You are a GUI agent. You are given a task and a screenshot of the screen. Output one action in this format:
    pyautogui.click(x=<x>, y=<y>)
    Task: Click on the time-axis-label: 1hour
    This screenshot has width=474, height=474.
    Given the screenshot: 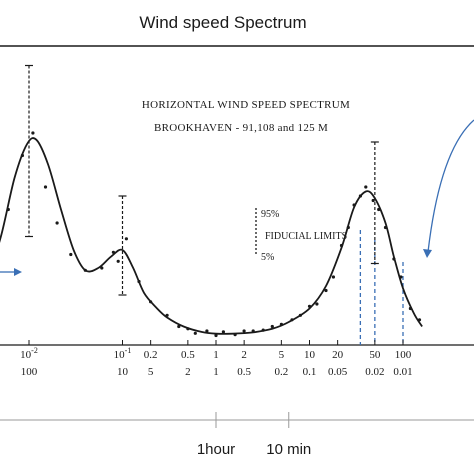 What is the action you would take?
    pyautogui.click(x=216, y=449)
    